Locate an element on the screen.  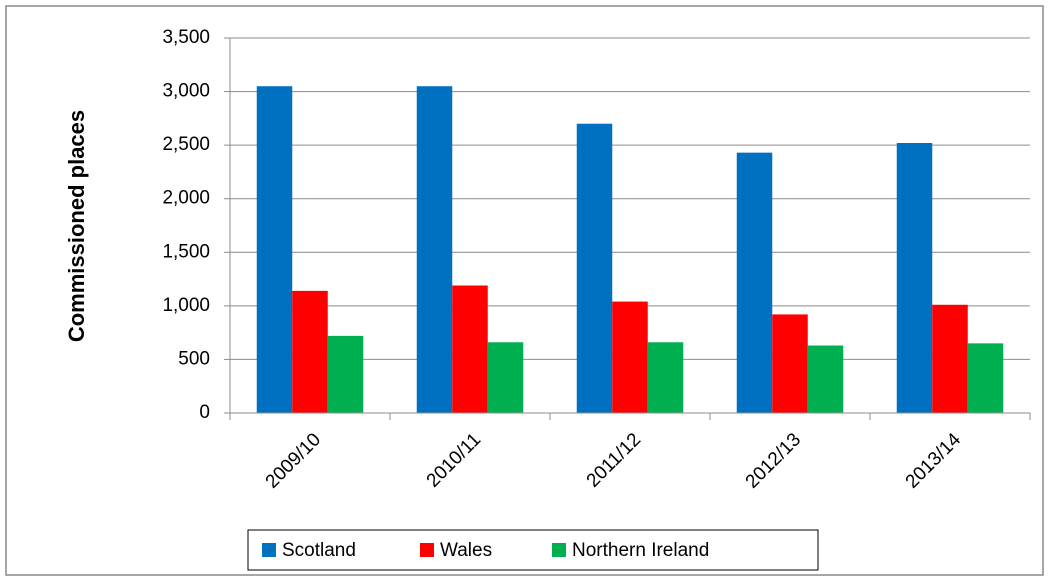
y-tick-label: 3,000 is located at coordinates (186, 91).